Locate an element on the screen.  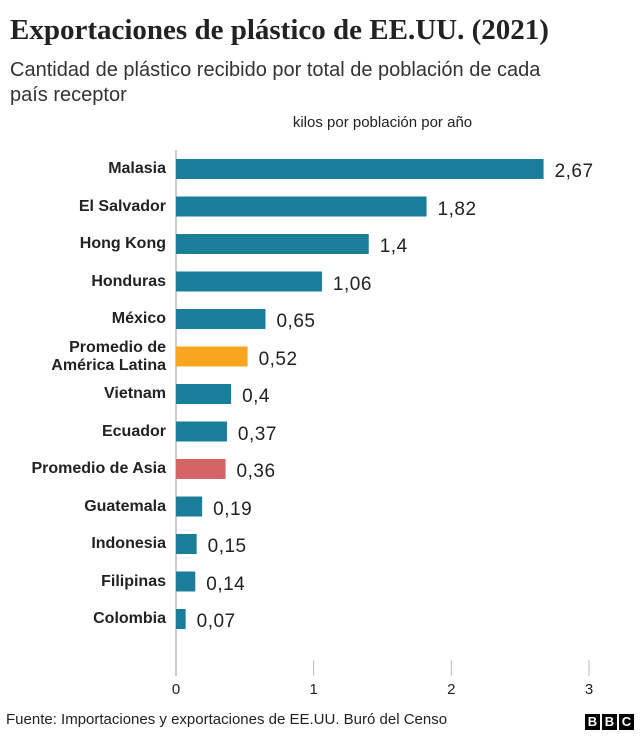
y-tick-label: Filipinas is located at coordinates (133, 581).